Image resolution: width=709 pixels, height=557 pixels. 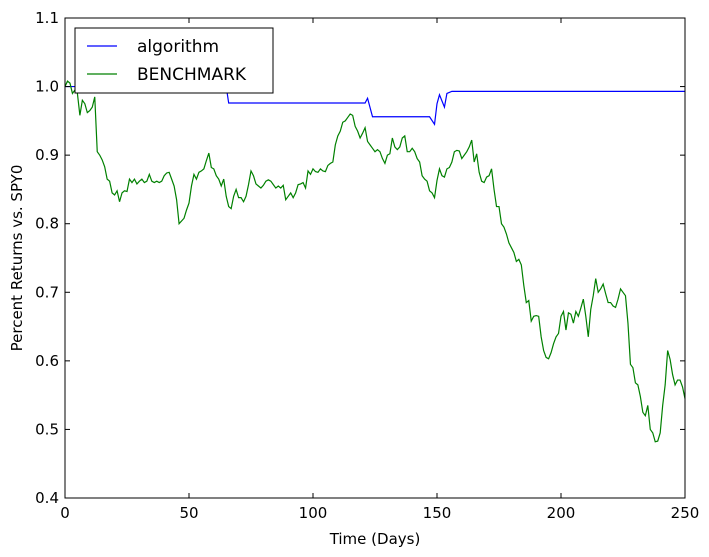 What do you see at coordinates (47, 224) in the screenshot?
I see `y-tick-label: 0.8` at bounding box center [47, 224].